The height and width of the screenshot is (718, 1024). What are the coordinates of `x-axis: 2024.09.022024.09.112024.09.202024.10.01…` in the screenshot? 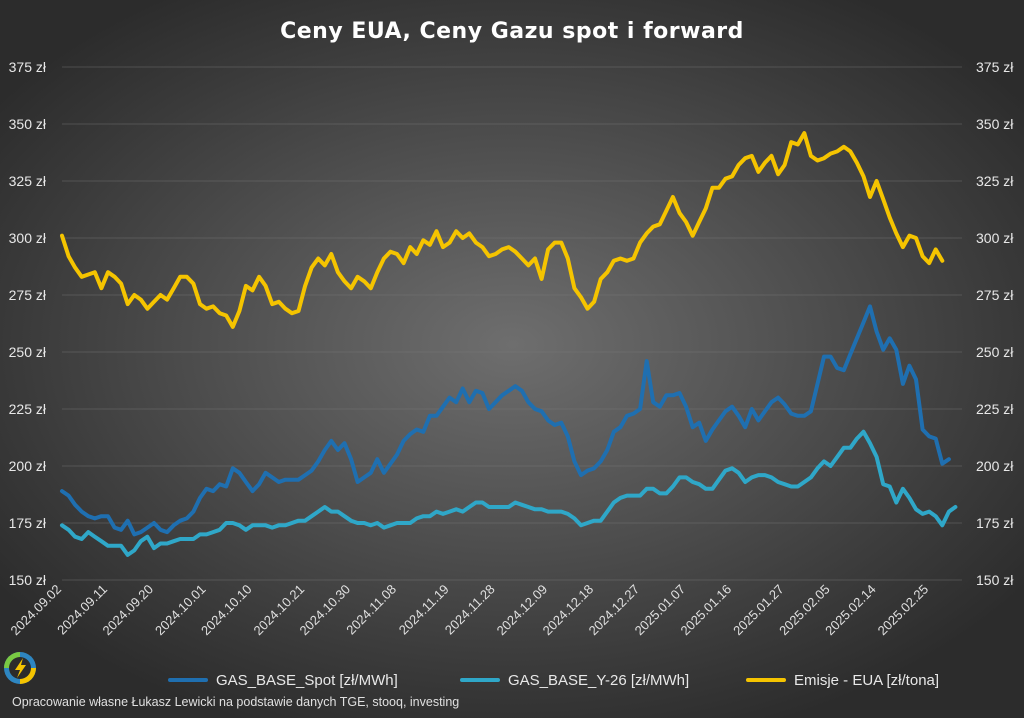 It's located at (469, 610).